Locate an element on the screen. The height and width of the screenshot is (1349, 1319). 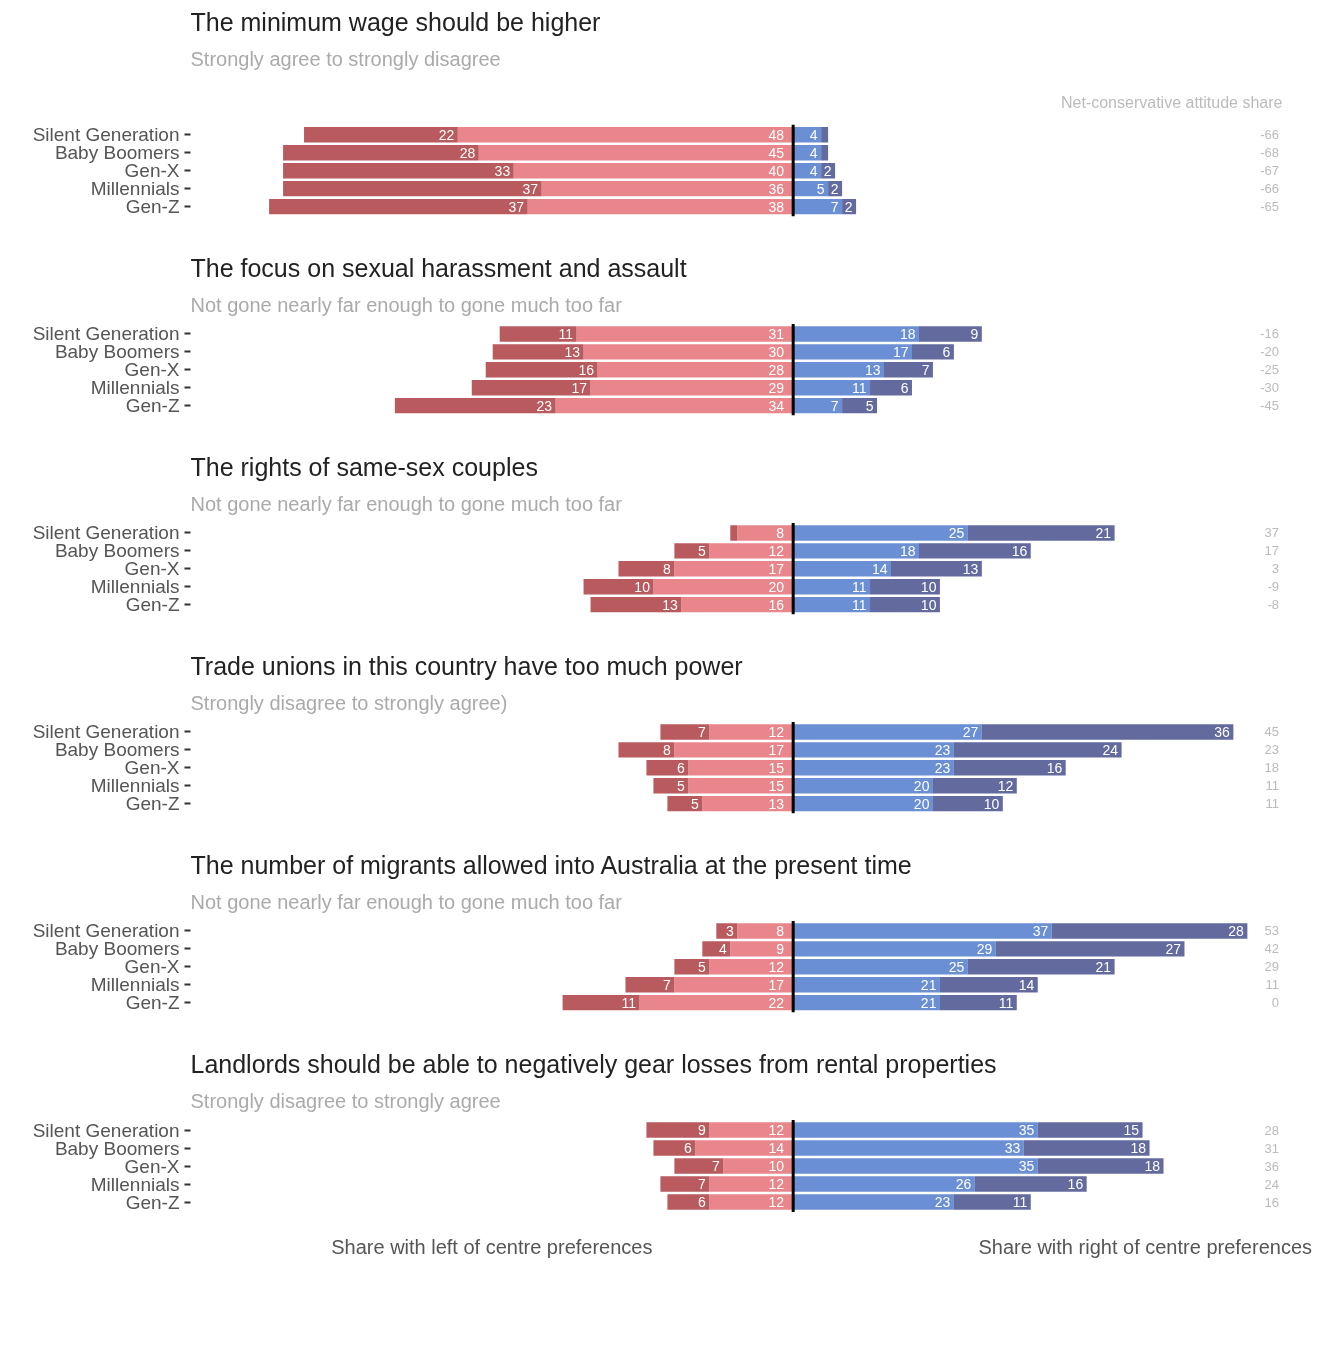
text: -68 is located at coordinates (1269, 153).